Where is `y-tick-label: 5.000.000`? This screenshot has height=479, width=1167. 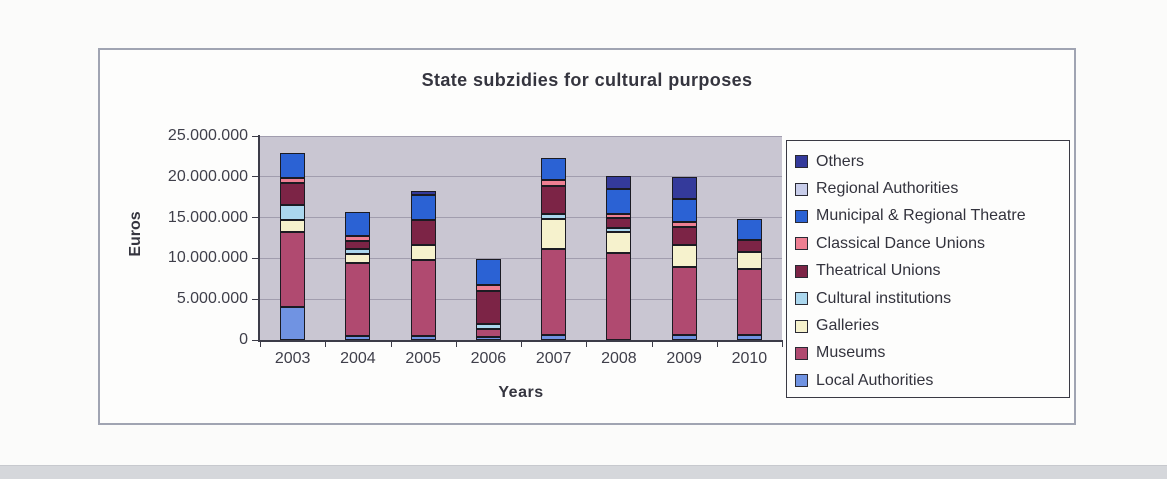 y-tick-label: 5.000.000 is located at coordinates (212, 299).